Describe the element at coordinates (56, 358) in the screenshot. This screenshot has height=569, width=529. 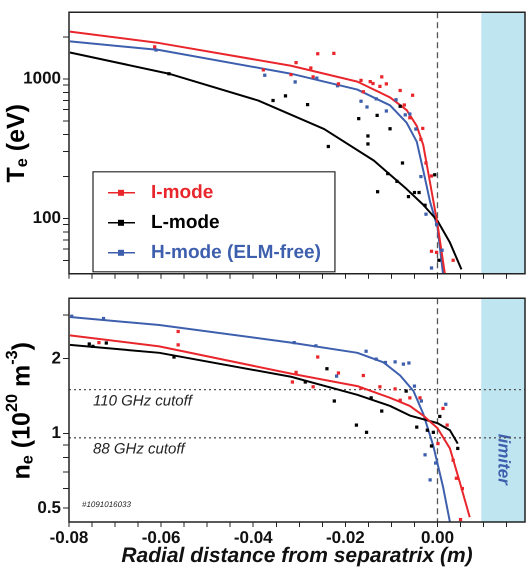
I see `y-tick-label: 2` at that location.